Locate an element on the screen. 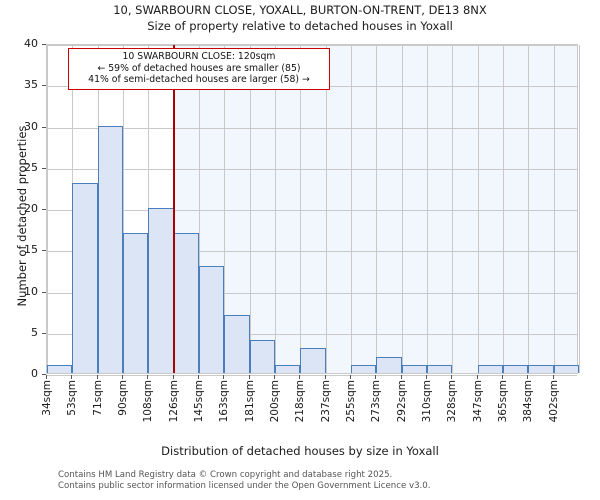 This screenshot has height=500, width=600. y-axis-tick-label: 25 is located at coordinates (31, 167).